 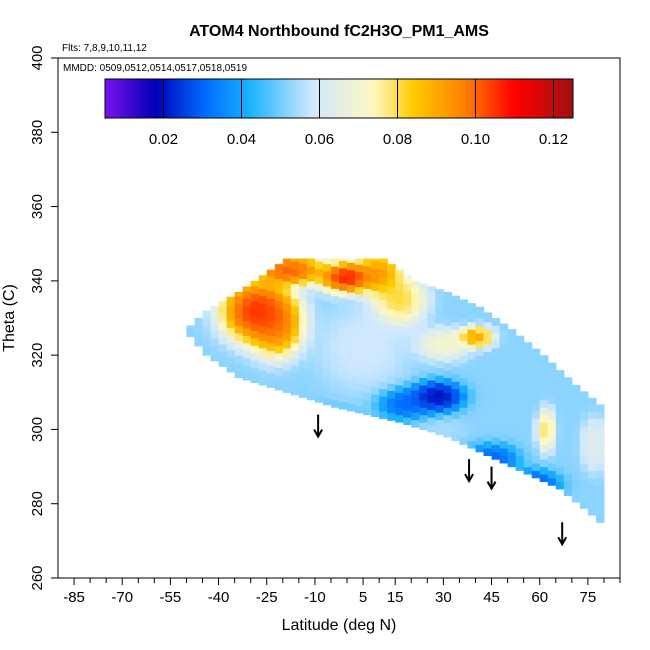 What do you see at coordinates (219, 597) in the screenshot?
I see `x-tick-label: -40` at bounding box center [219, 597].